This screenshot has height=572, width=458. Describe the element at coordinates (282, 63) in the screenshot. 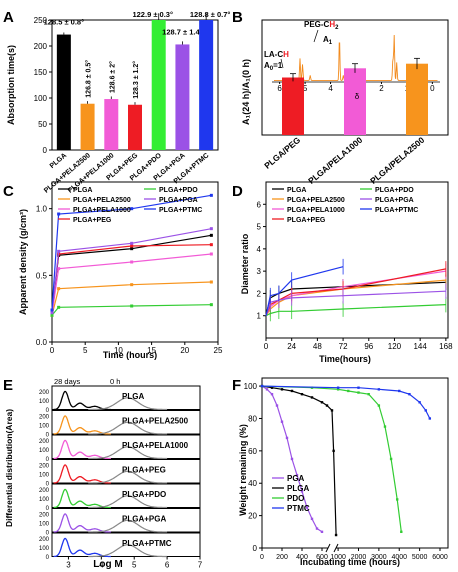

I see `panel-b-la-arrow` at that location.